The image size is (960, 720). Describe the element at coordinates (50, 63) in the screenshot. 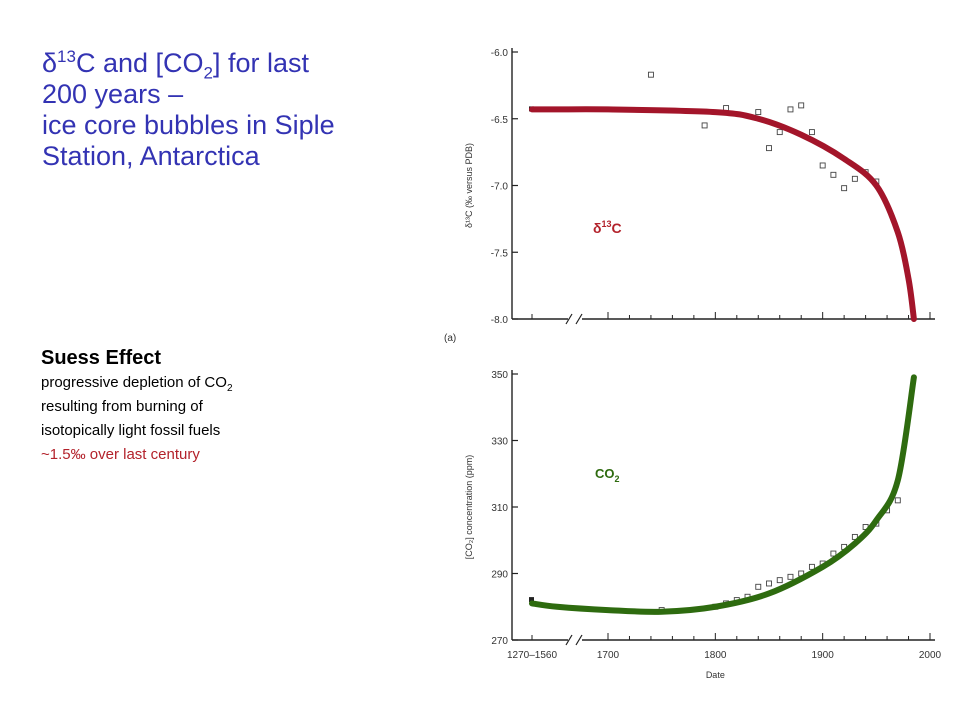

I see `delta-symbol: δ` at that location.